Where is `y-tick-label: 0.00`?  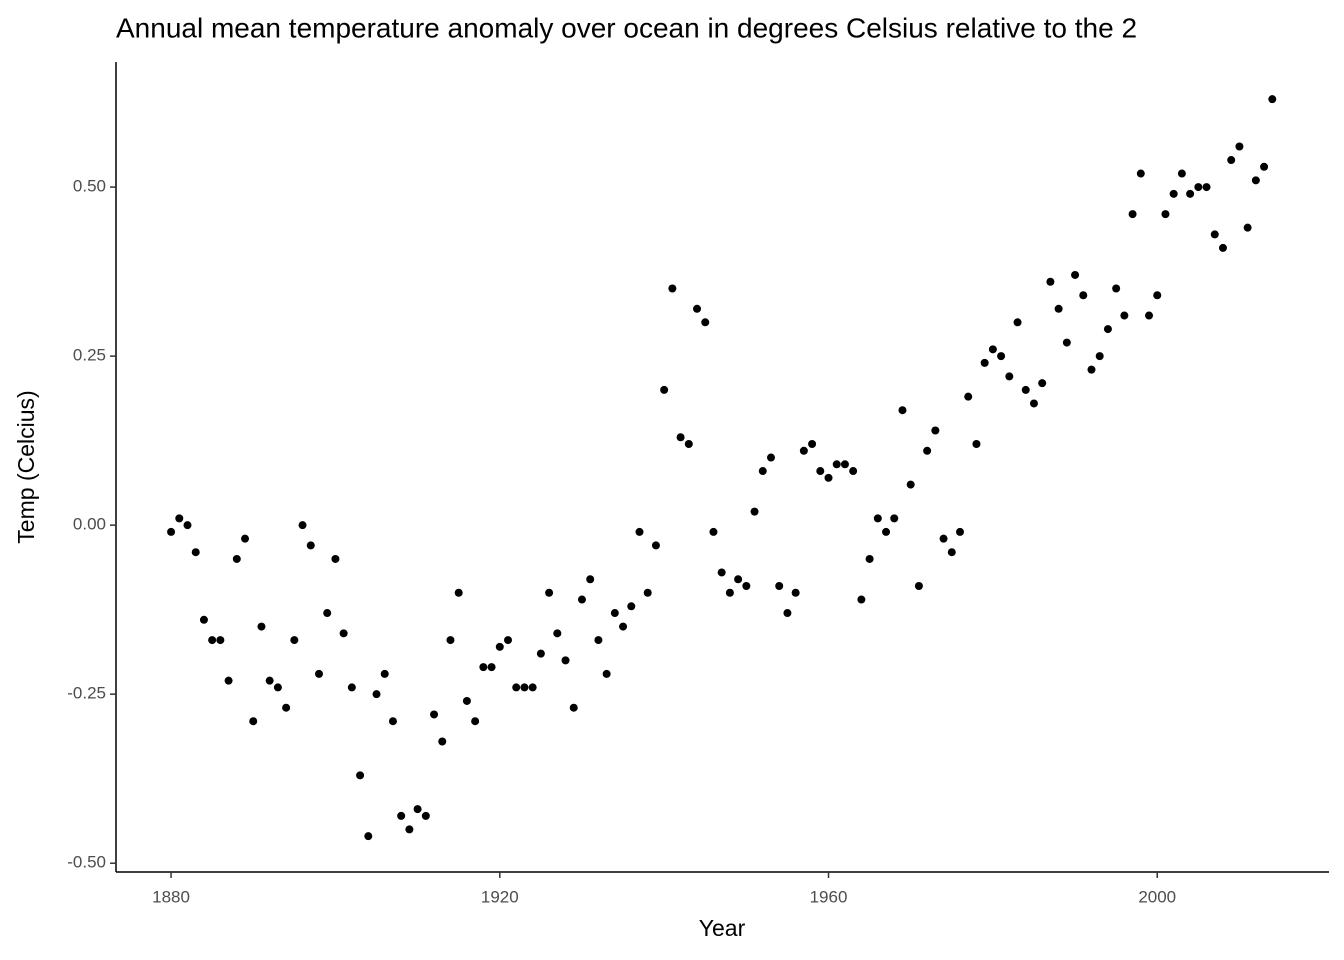
y-tick-label: 0.00 is located at coordinates (89, 524).